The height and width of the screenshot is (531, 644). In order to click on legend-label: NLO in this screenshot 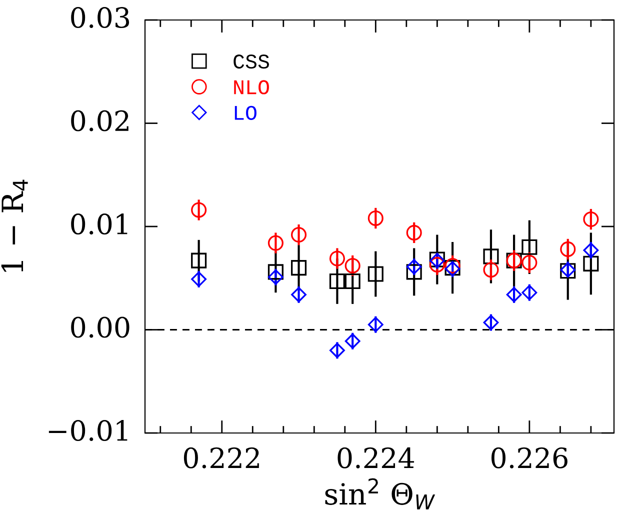, I will do `click(251, 87)`.